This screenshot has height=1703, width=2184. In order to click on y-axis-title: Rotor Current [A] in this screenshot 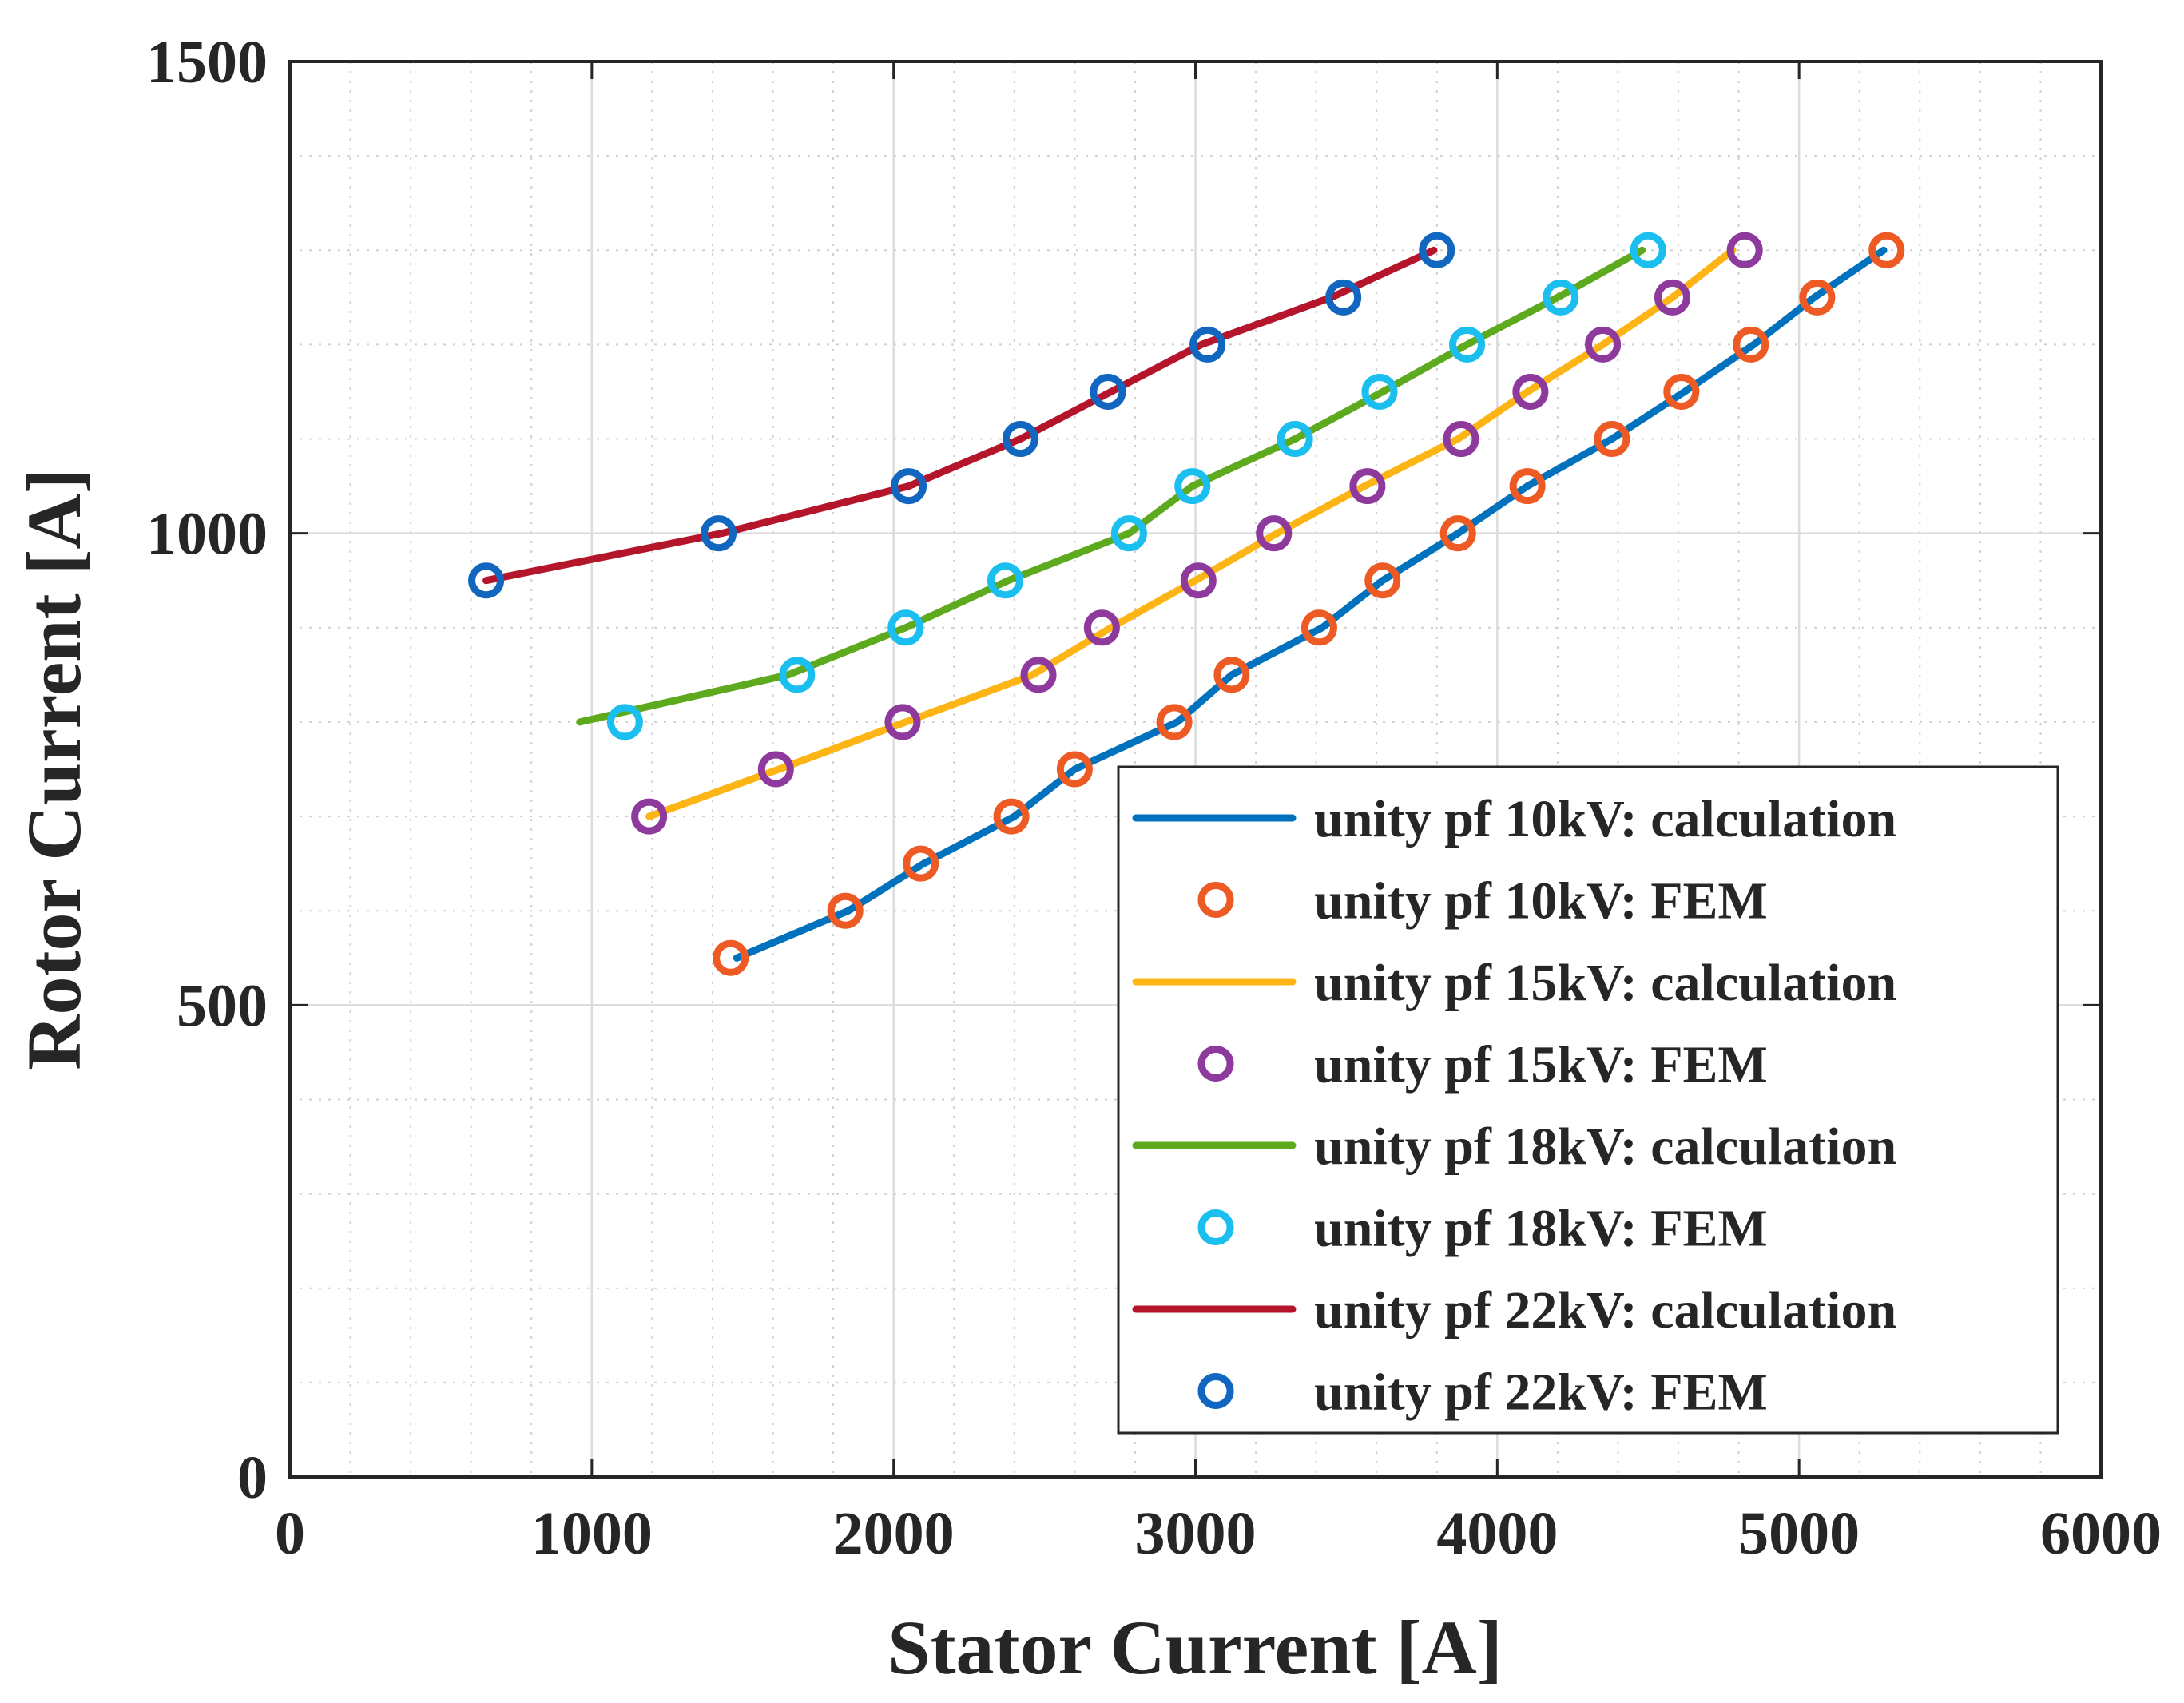, I will do `click(54, 769)`.